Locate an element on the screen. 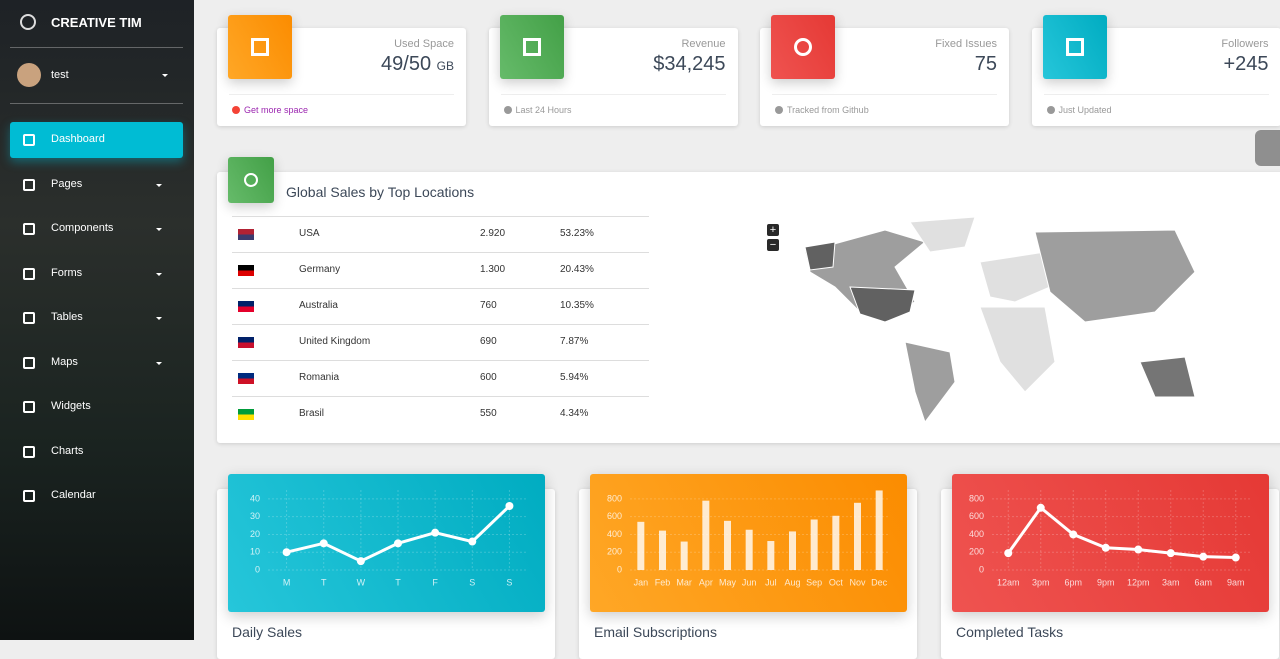  nav-item: Widgets is located at coordinates (71, 406).